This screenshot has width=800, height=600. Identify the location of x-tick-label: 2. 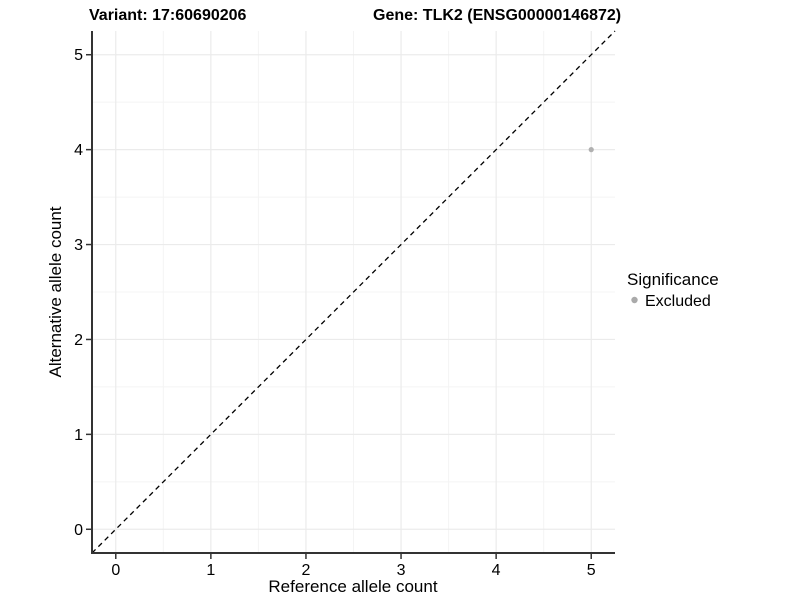
(306, 570).